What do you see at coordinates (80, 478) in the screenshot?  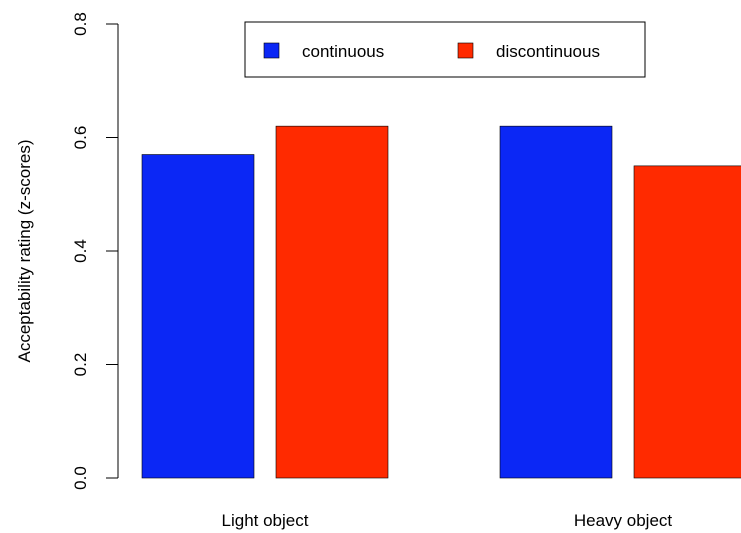 I see `y-tick-label: 0.0` at bounding box center [80, 478].